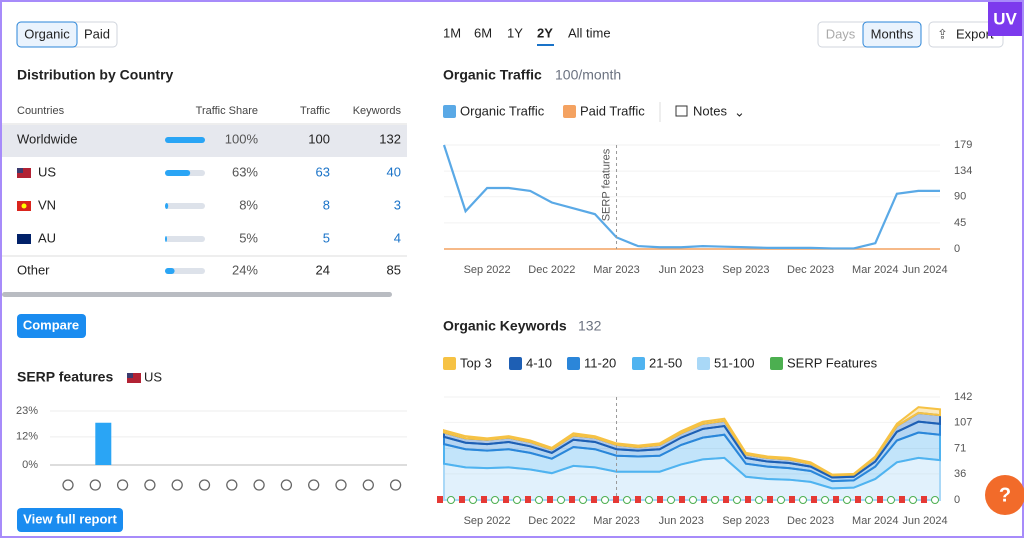 This screenshot has width=1024, height=538. I want to click on x-tick-label: Dec 2023, so click(810, 270).